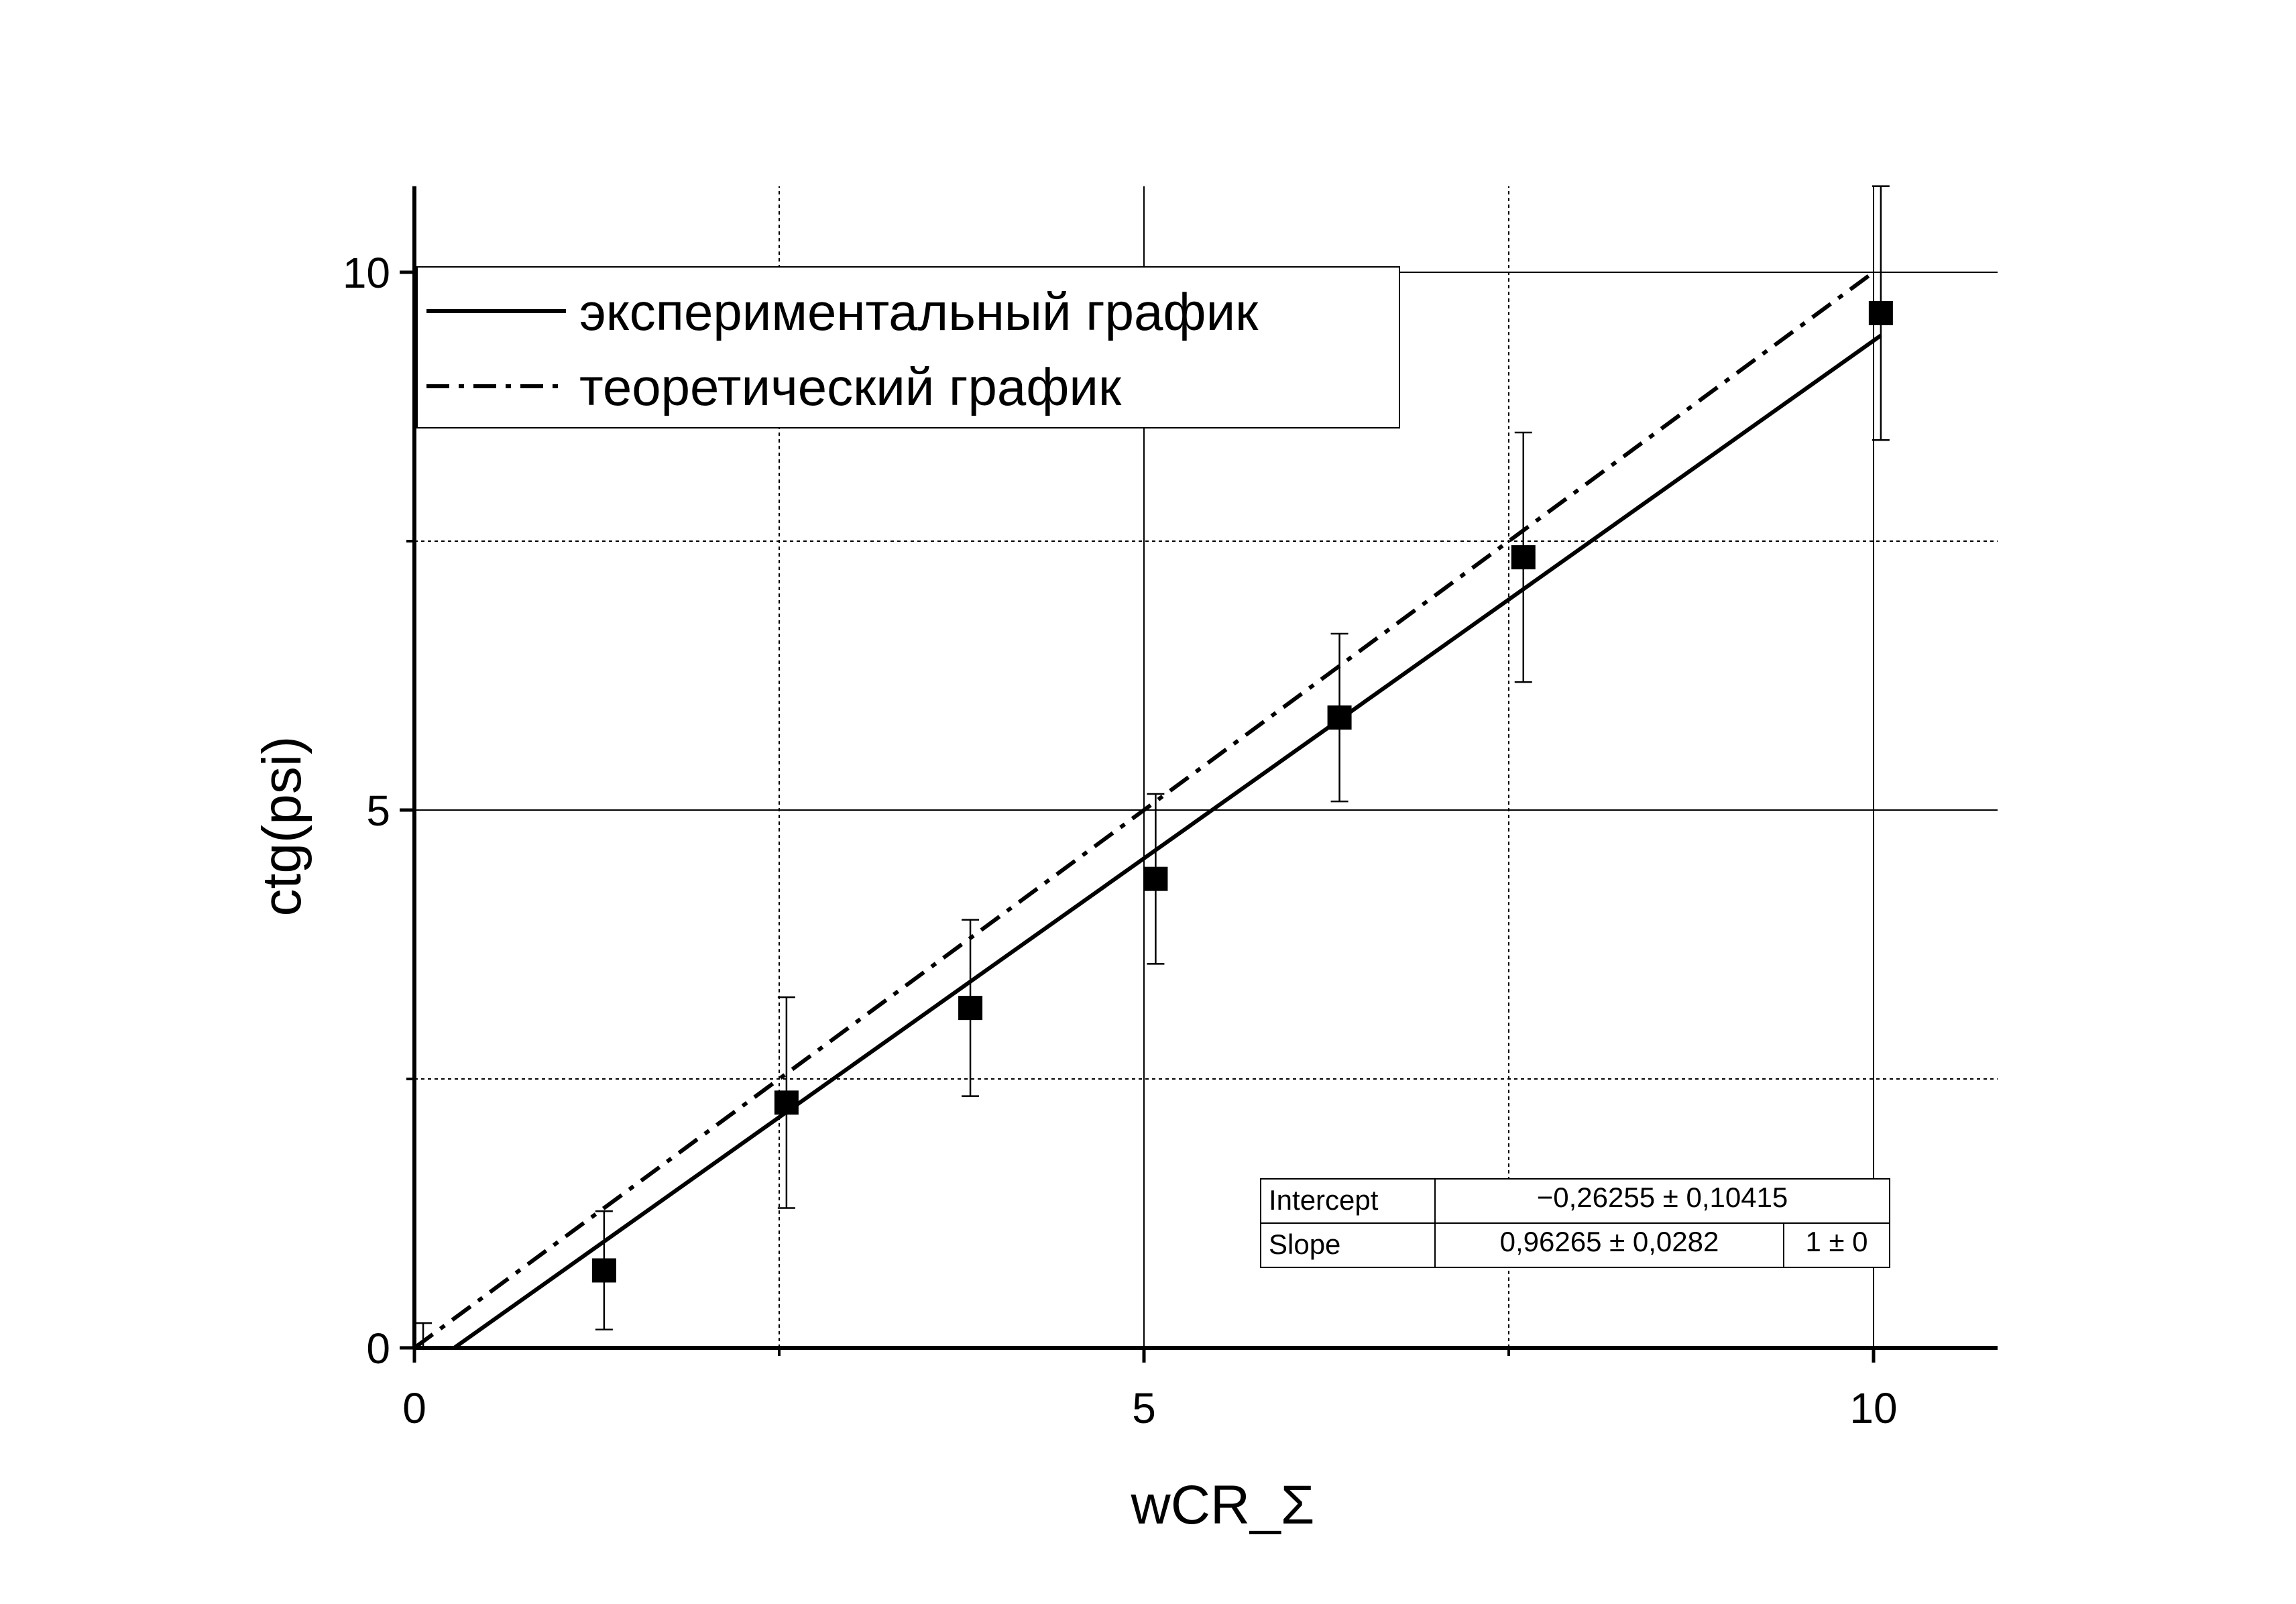  Describe the element at coordinates (366, 273) in the screenshot. I see `y-tick-label: 10` at that location.